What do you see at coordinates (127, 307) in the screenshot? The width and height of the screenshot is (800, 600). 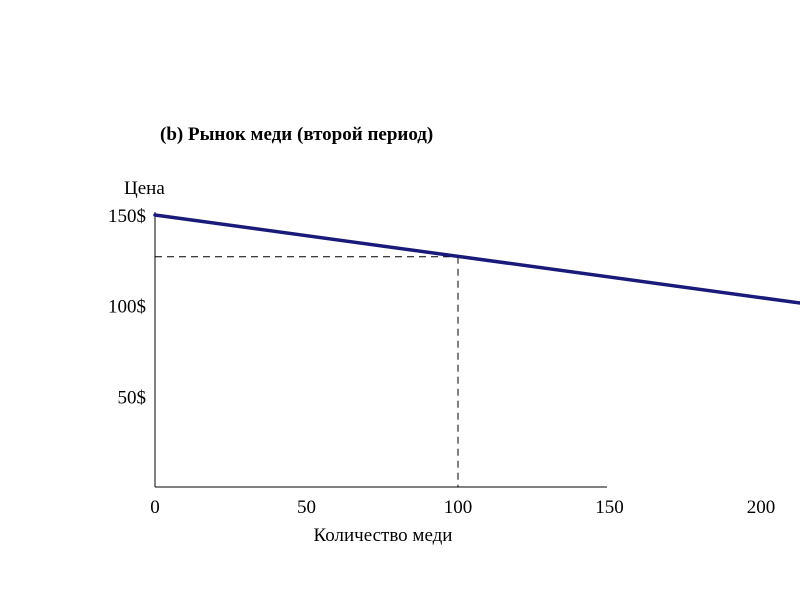 I see `y-tick-label: 100$` at bounding box center [127, 307].